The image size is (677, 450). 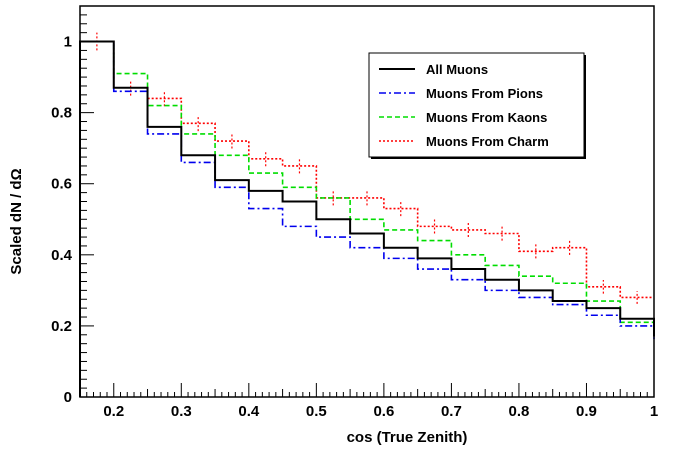 I want to click on legend-entry: Muons From Kaons, so click(x=486, y=117).